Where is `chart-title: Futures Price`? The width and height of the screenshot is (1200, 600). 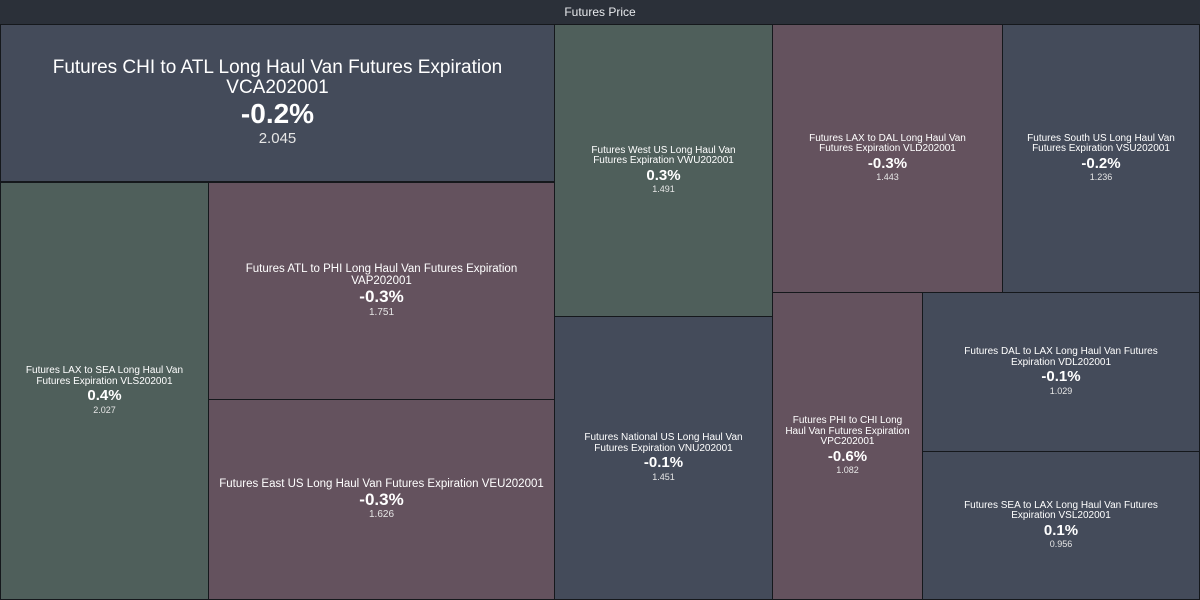 chart-title: Futures Price is located at coordinates (600, 12).